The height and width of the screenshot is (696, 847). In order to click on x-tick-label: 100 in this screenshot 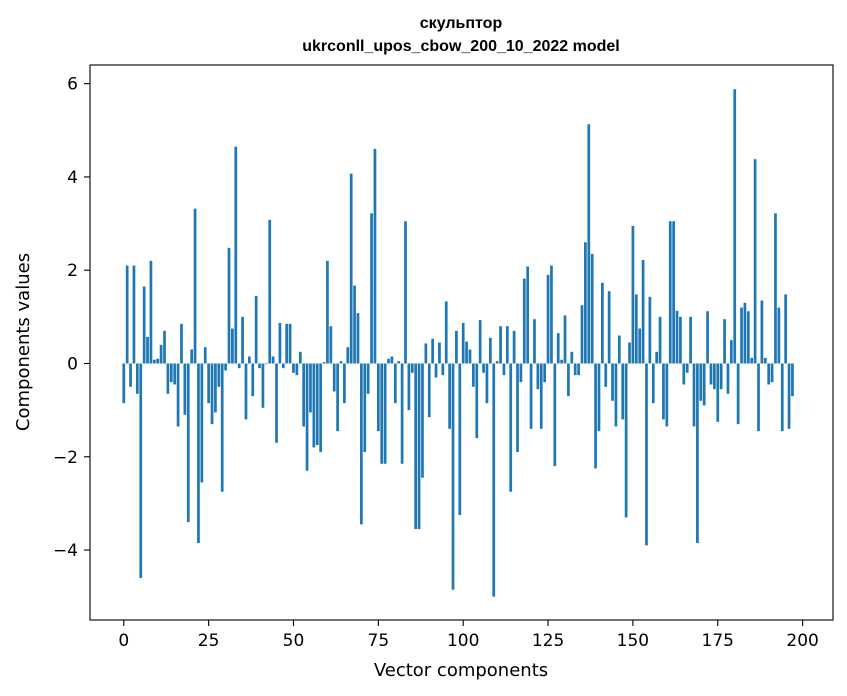, I will do `click(463, 641)`.